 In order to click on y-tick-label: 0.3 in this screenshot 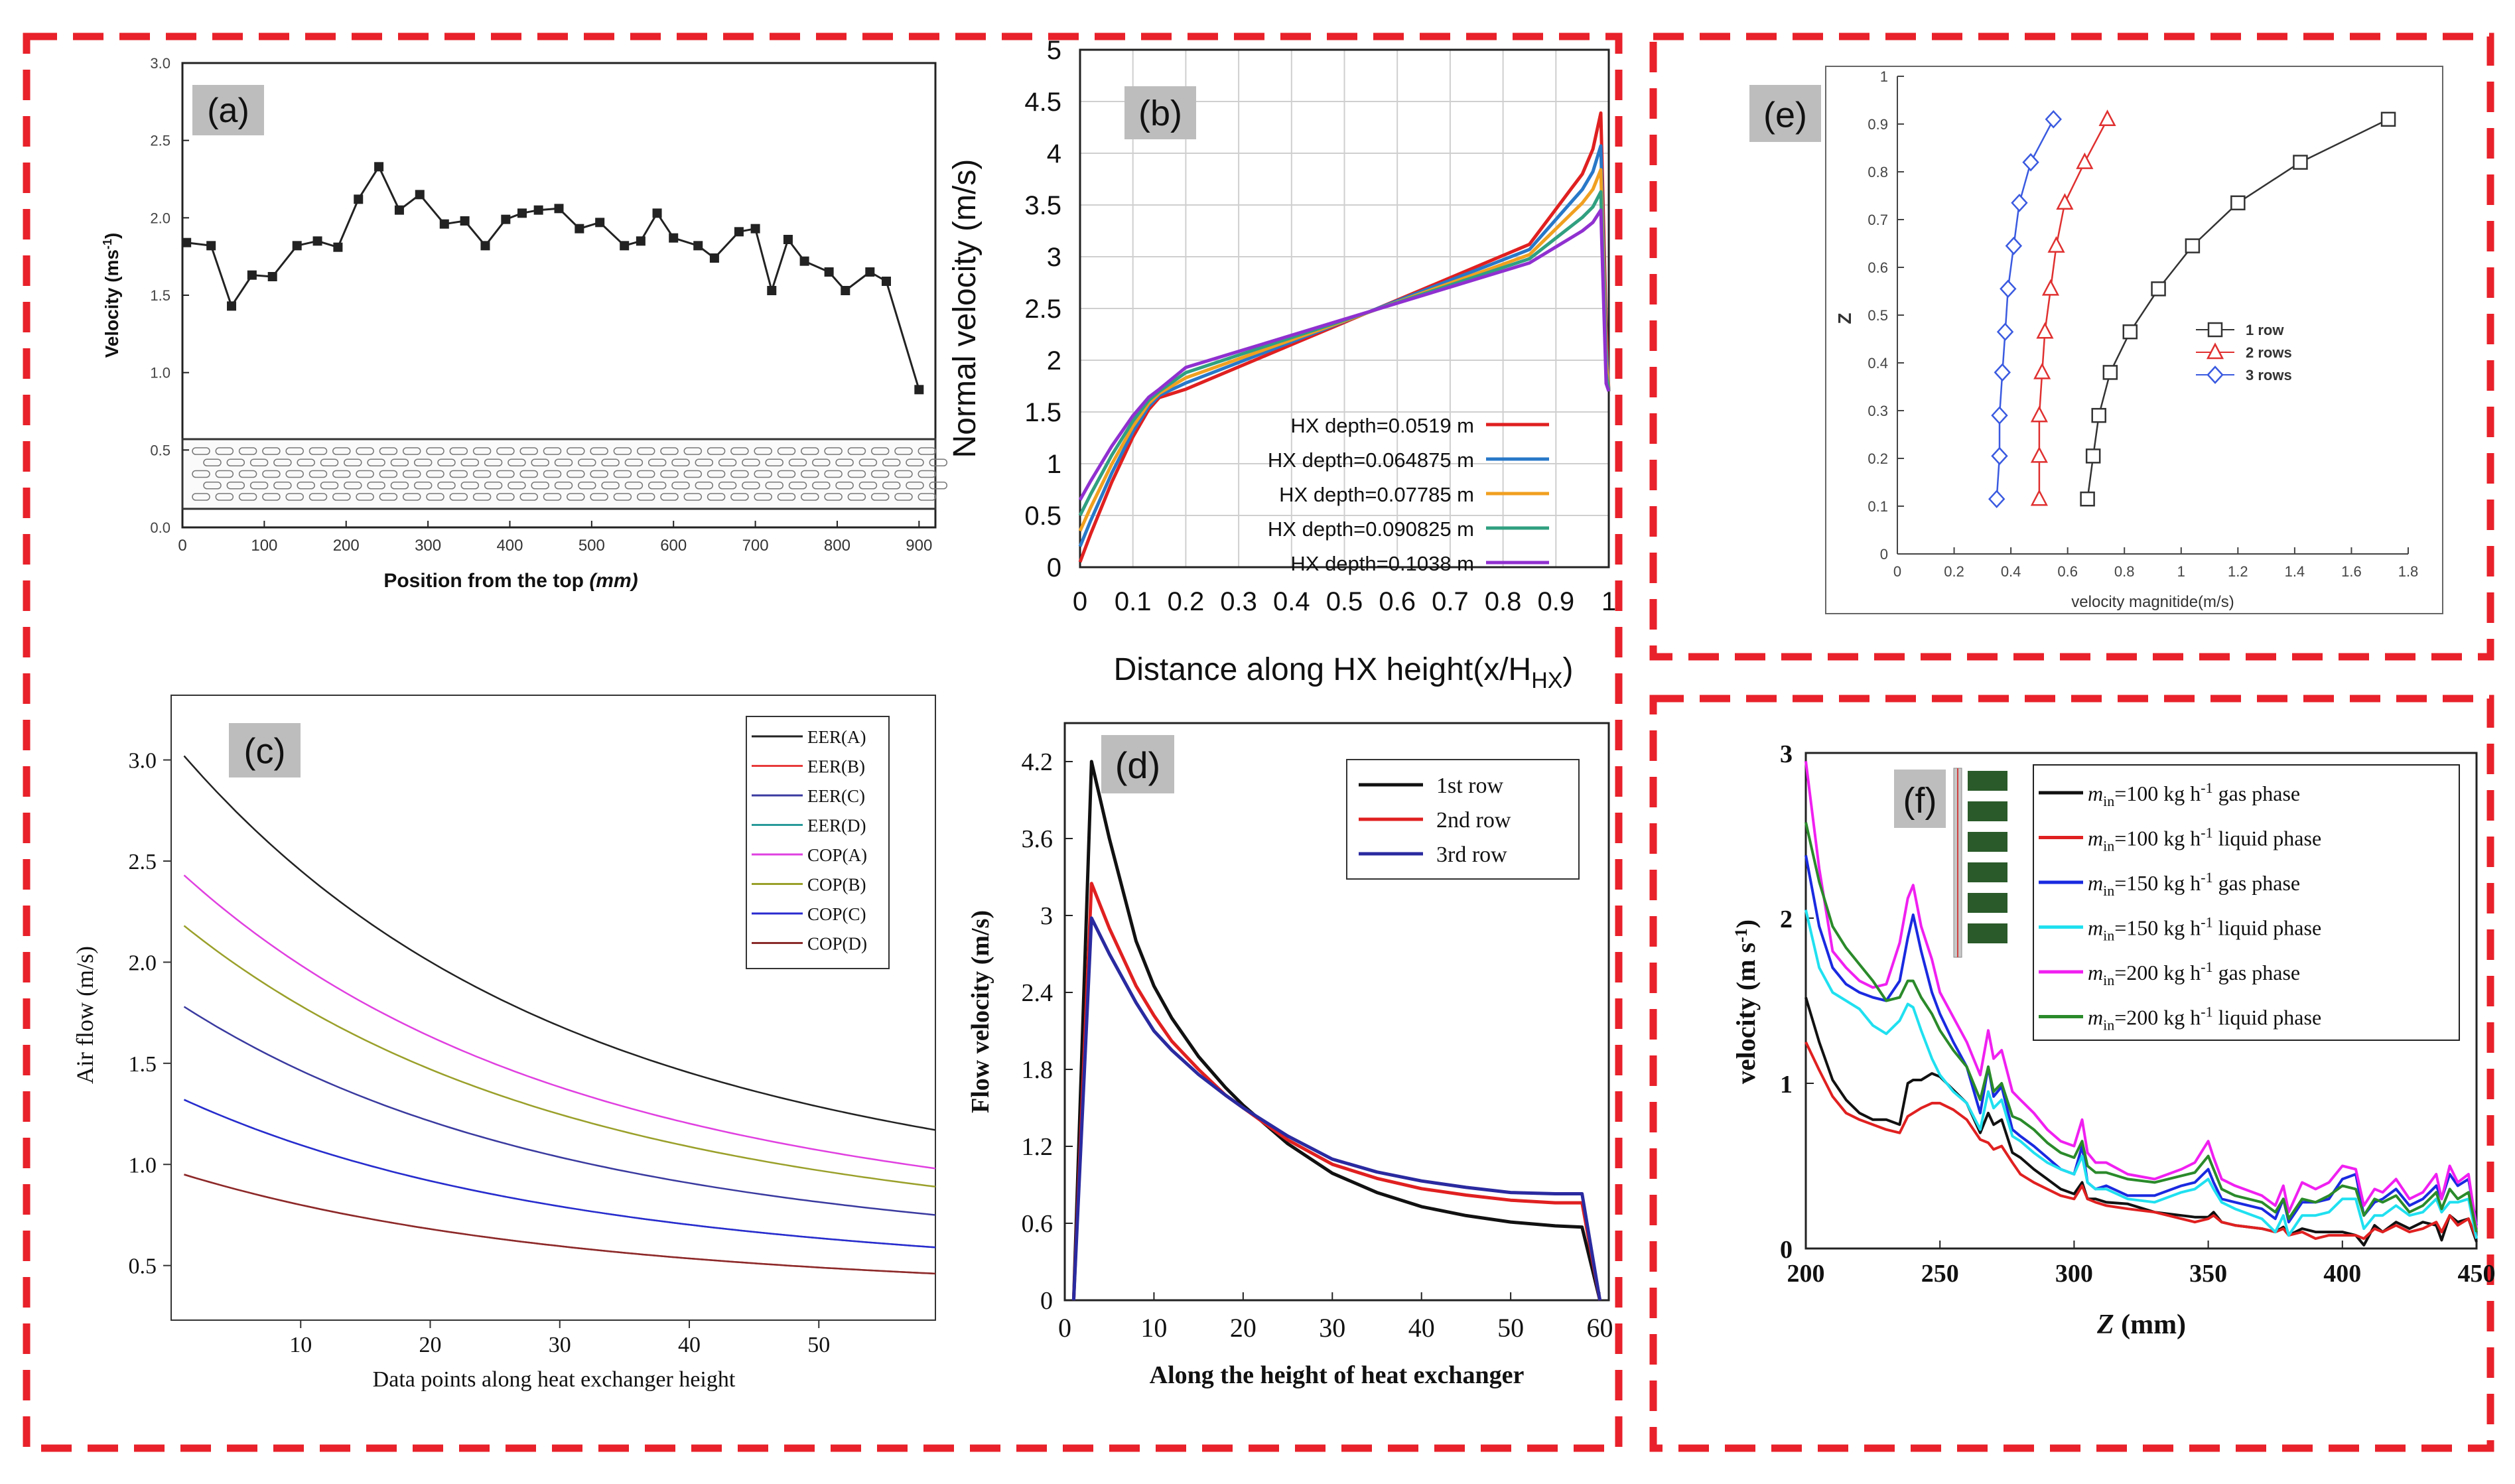, I will do `click(1878, 411)`.